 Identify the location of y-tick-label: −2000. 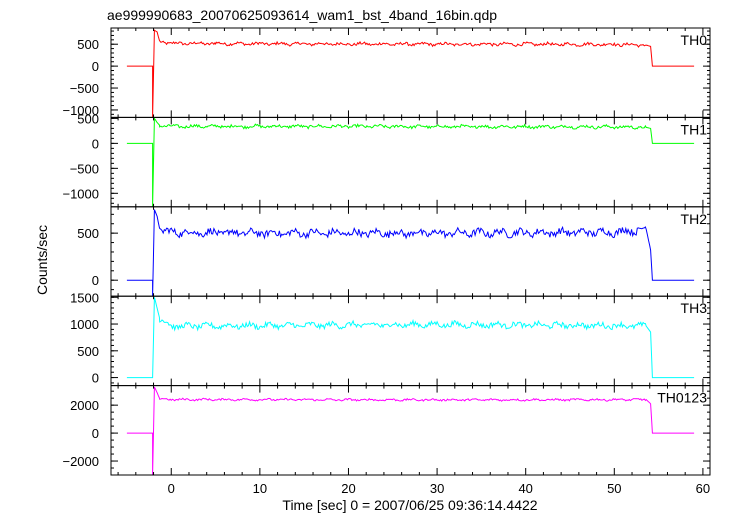
(80, 461).